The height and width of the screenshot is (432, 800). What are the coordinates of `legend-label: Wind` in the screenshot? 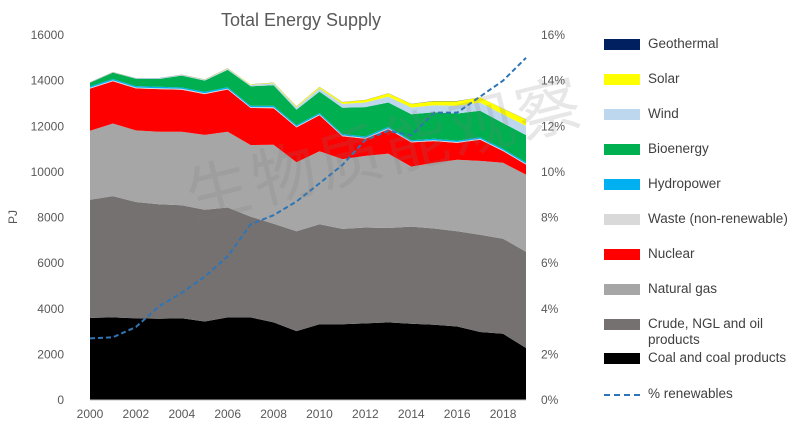 It's located at (663, 113).